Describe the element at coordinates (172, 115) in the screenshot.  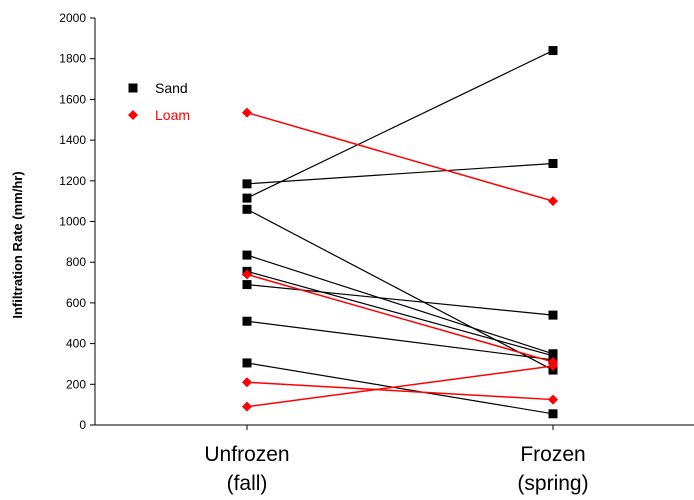
I see `loam-legend-label: Loam` at that location.